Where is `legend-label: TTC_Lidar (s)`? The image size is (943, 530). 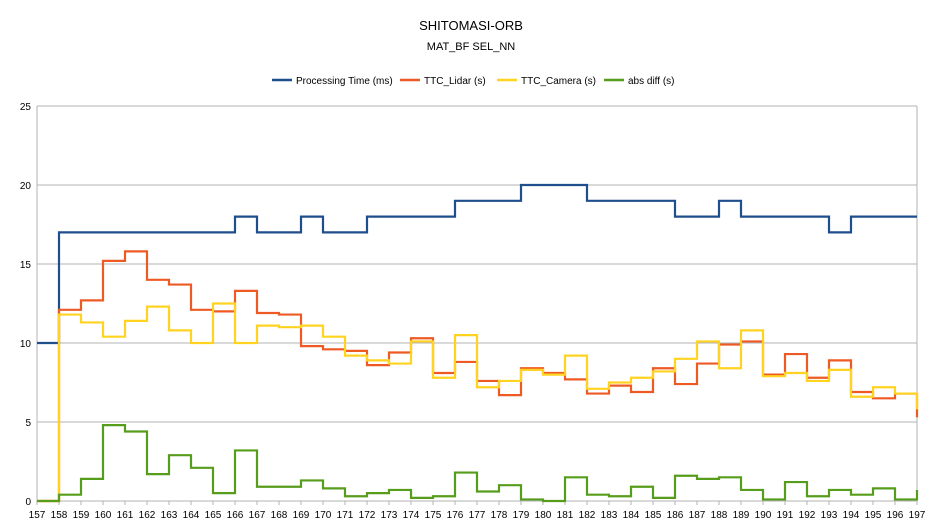
legend-label: TTC_Lidar (s) is located at coordinates (455, 81).